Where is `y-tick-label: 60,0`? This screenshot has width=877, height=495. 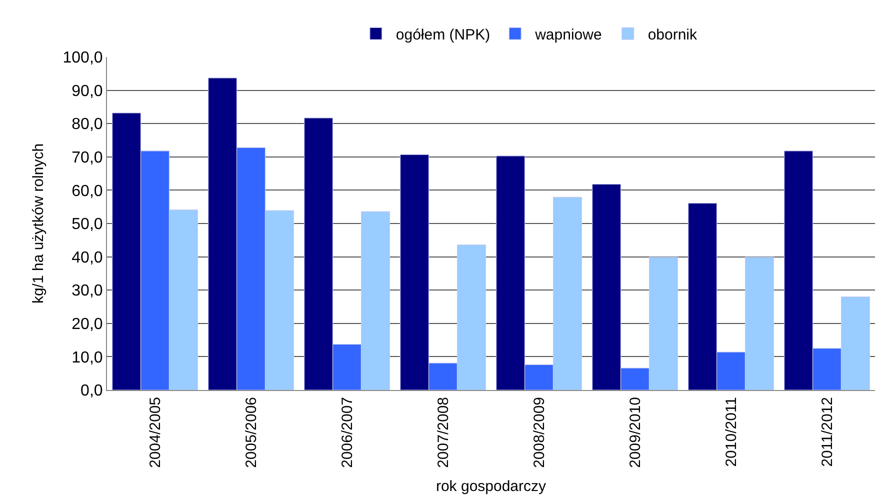
y-tick-label: 60,0 is located at coordinates (87, 191).